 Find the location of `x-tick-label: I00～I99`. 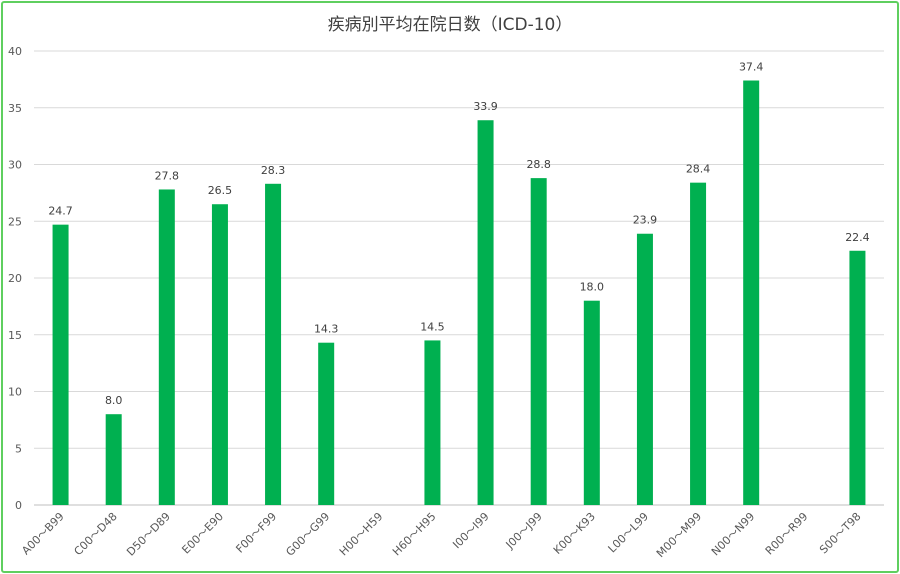

x-tick-label: I00～I99 is located at coordinates (470, 530).